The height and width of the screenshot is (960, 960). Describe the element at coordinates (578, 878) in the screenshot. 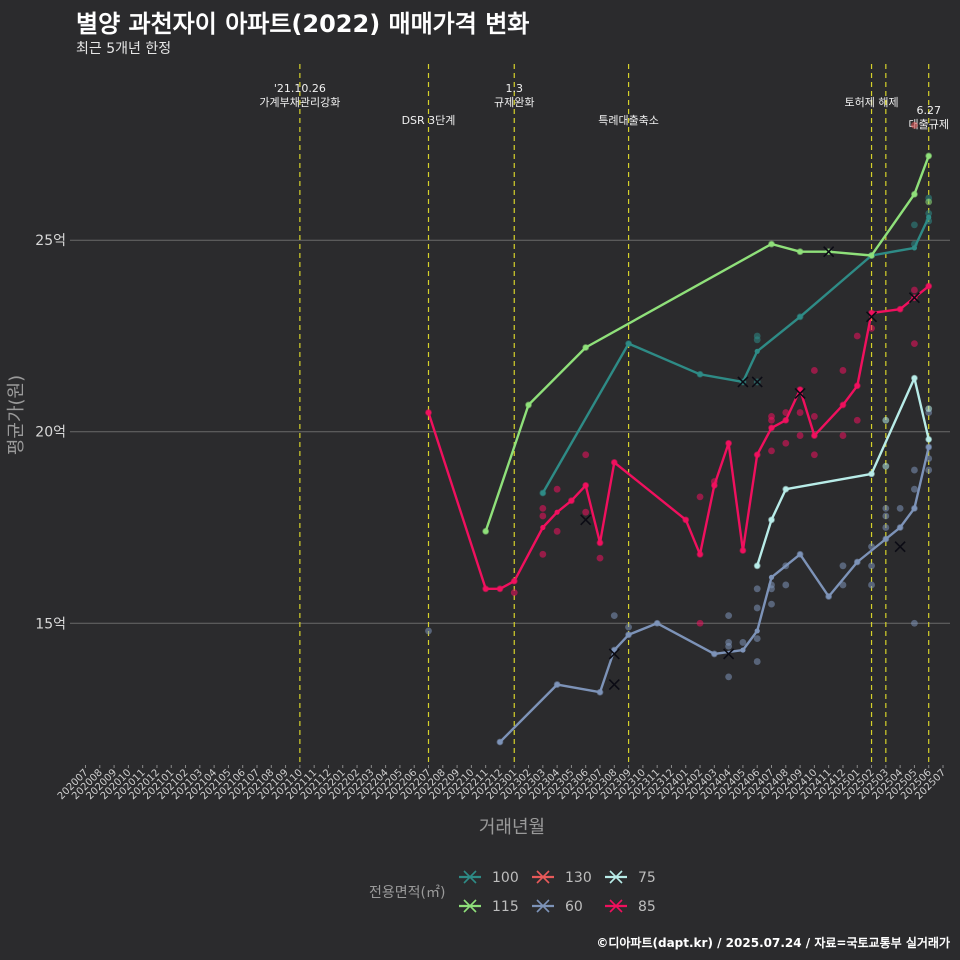

I see `legend-label-130: 130` at that location.